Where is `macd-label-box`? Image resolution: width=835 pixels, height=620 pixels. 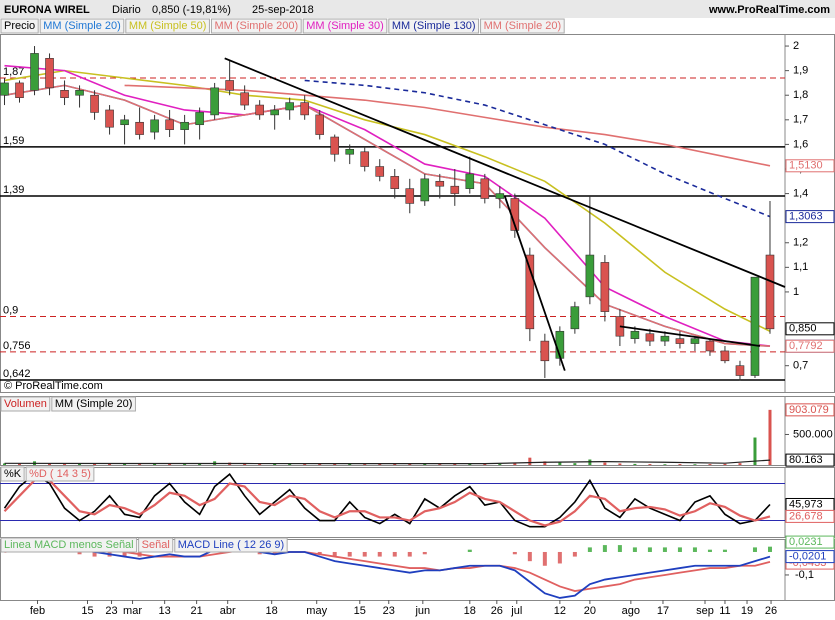
macd-label-box is located at coordinates (810, 557).